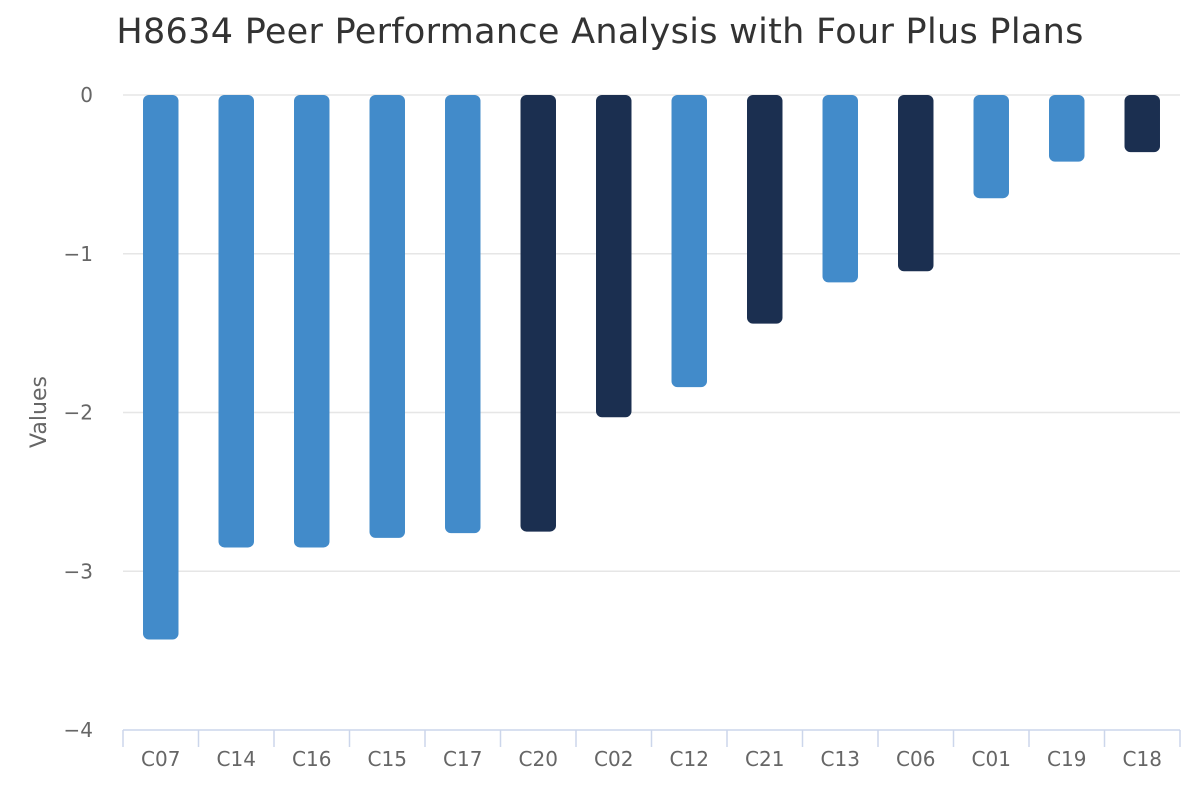  What do you see at coordinates (39, 412) in the screenshot?
I see `y-axis-title: Values` at bounding box center [39, 412].